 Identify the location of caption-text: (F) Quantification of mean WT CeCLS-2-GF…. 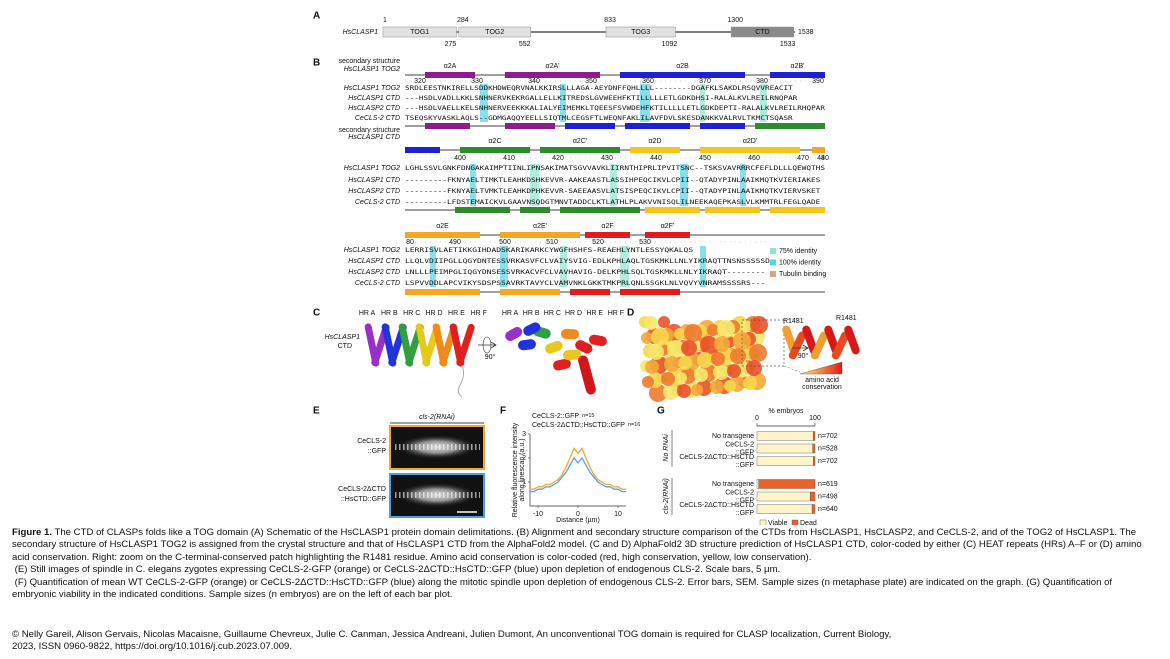
(562, 588).